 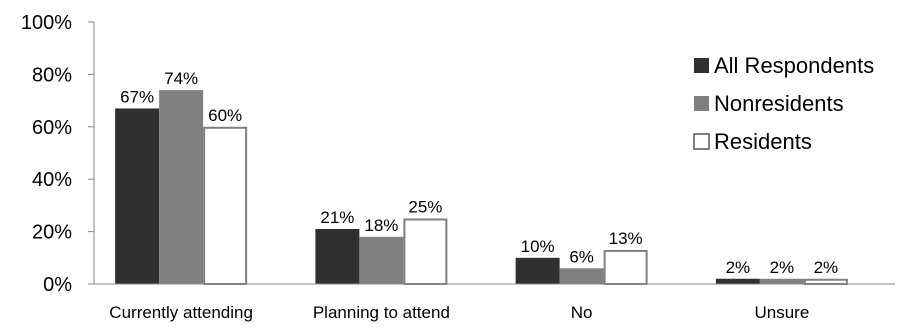 What do you see at coordinates (381, 225) in the screenshot?
I see `data-label: 18%` at bounding box center [381, 225].